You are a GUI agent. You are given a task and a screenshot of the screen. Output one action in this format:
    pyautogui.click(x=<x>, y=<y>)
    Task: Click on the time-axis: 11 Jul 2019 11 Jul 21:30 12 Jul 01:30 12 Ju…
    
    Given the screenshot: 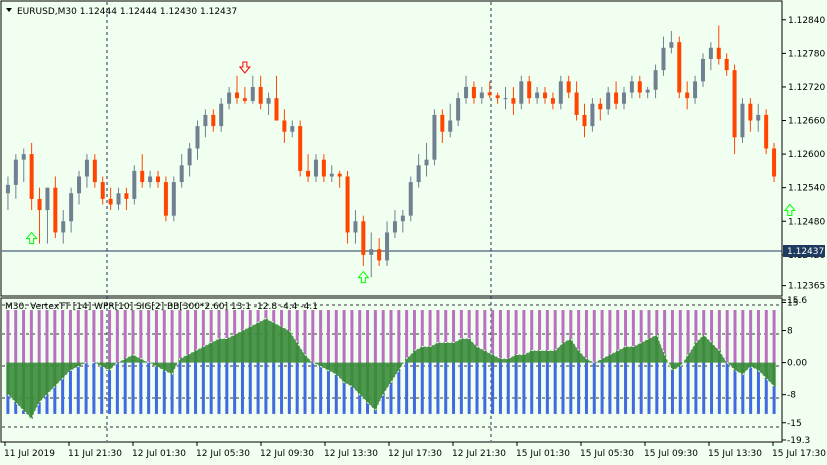 What is the action you would take?
    pyautogui.click(x=415, y=450)
    